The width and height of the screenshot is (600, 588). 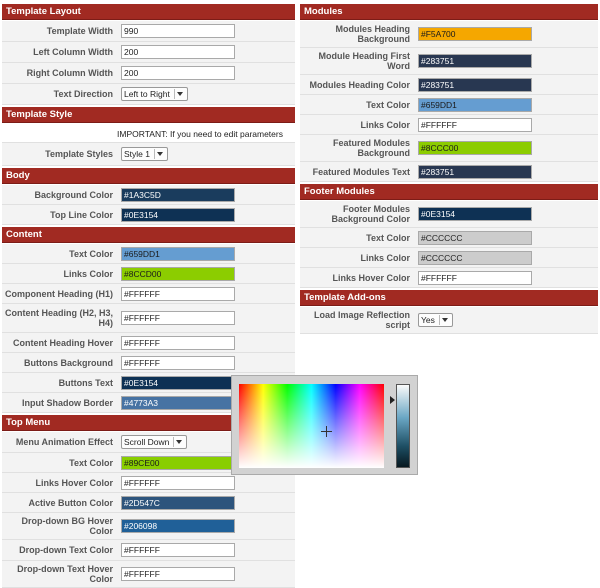 I want to click on text-direction-row: Text Direction Left to Right, so click(x=148, y=94).